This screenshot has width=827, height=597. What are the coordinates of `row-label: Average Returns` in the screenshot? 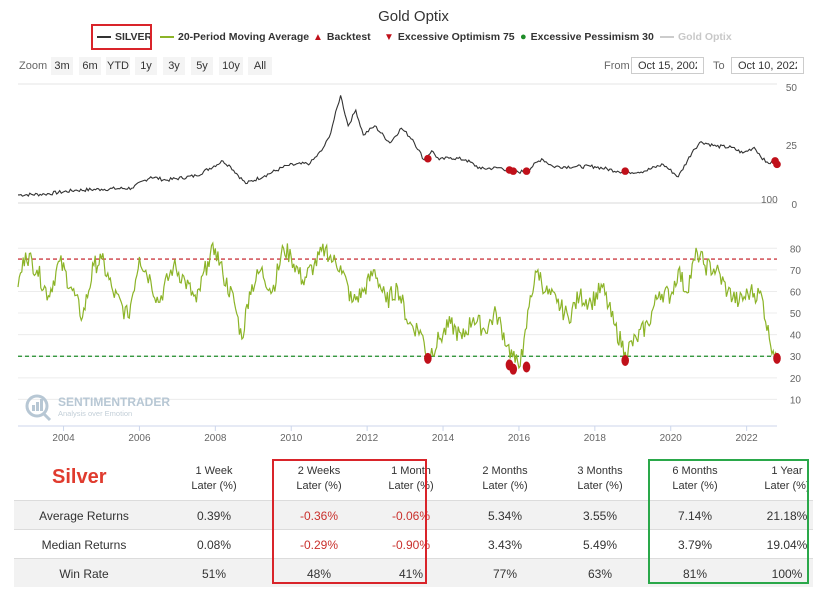 It's located at (84, 516).